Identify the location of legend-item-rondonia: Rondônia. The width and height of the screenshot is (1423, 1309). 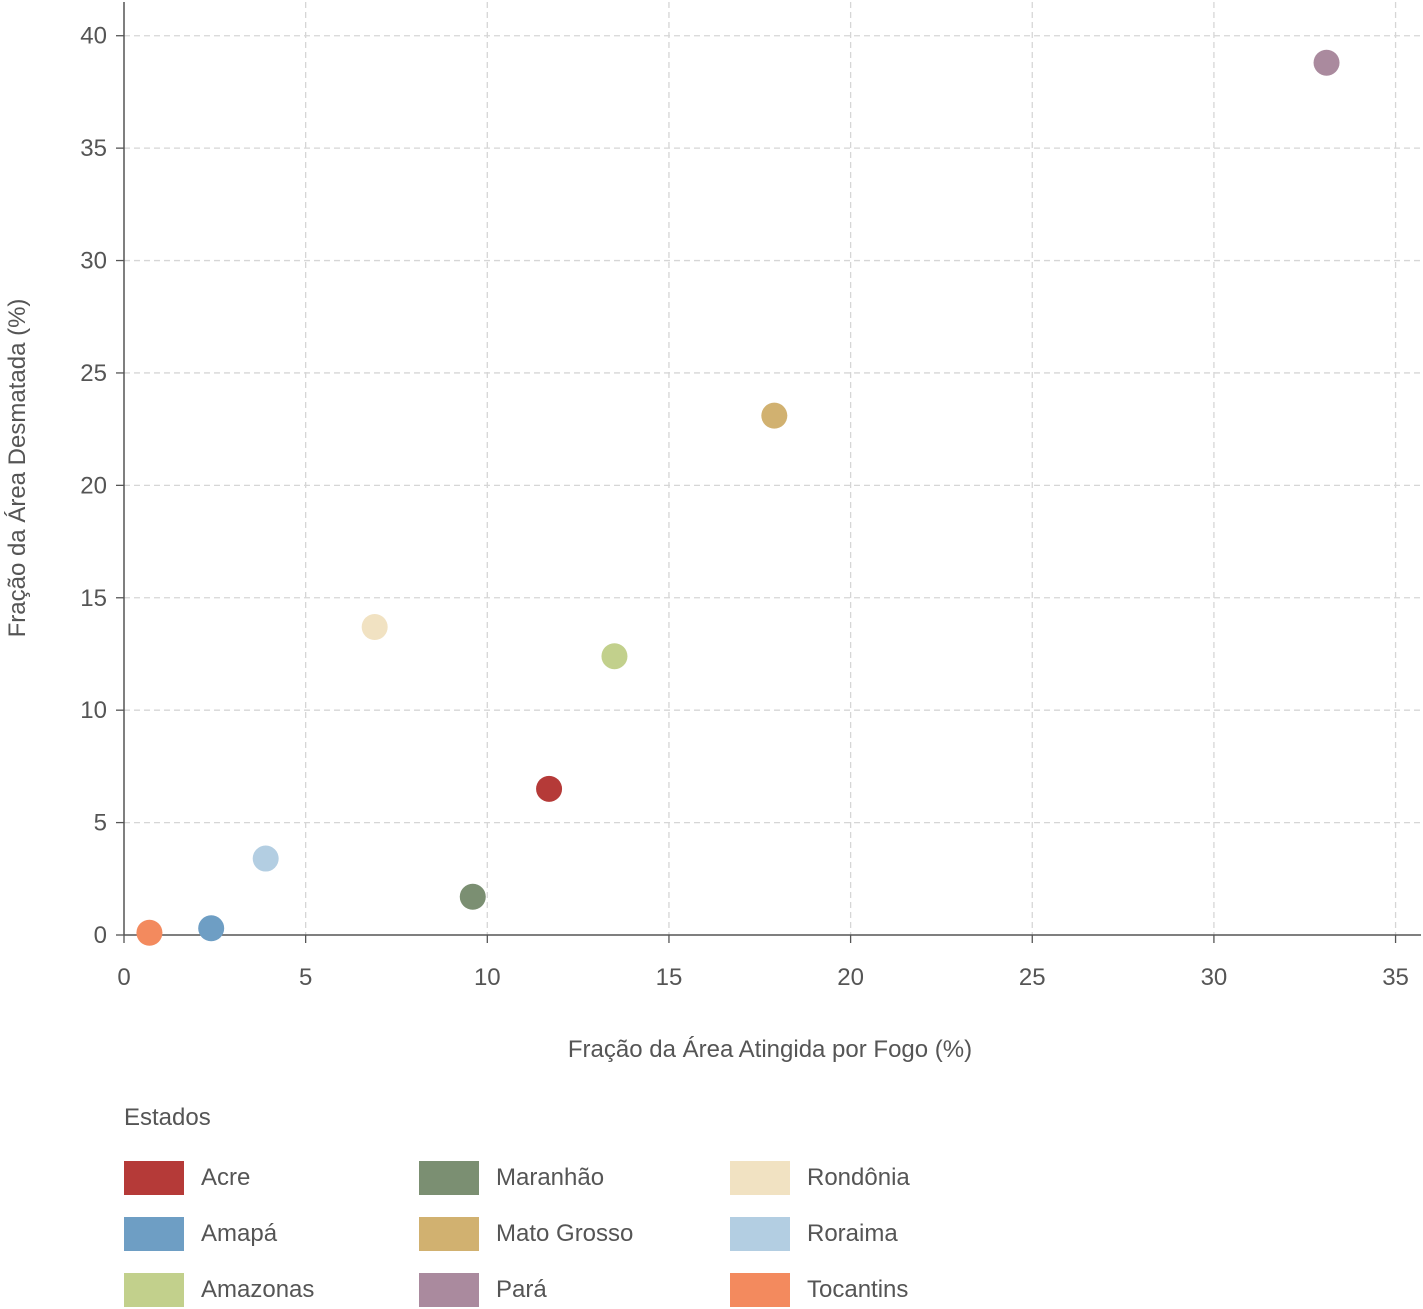
(820, 1178).